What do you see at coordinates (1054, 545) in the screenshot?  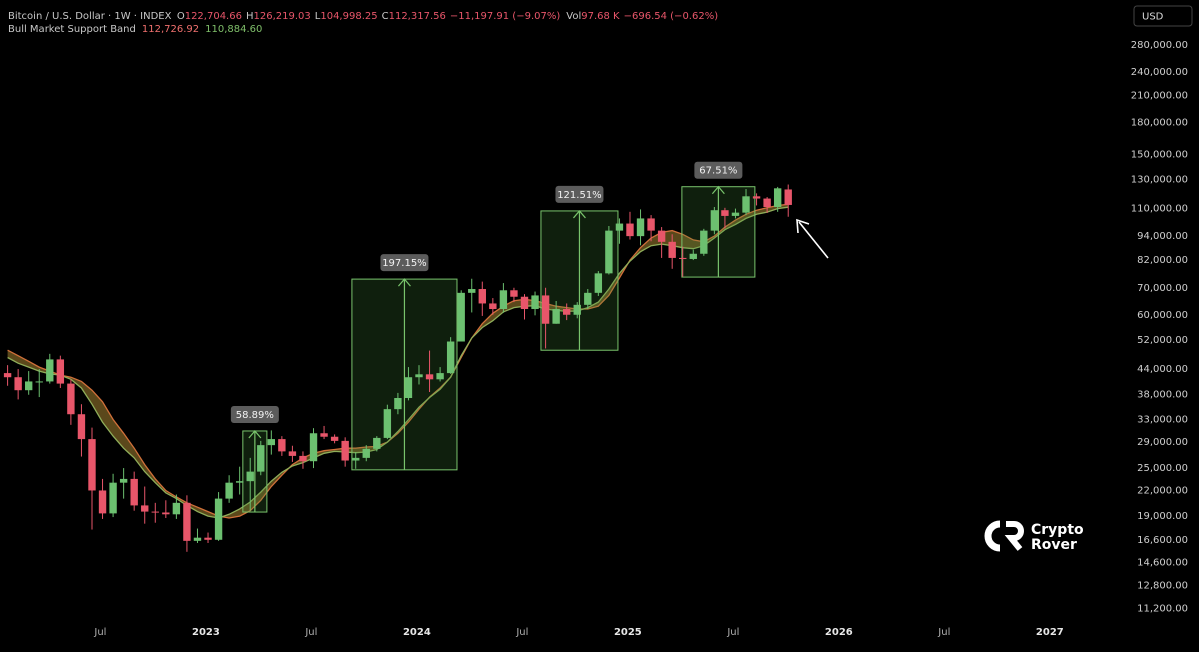 I see `watermark-text: Rover` at bounding box center [1054, 545].